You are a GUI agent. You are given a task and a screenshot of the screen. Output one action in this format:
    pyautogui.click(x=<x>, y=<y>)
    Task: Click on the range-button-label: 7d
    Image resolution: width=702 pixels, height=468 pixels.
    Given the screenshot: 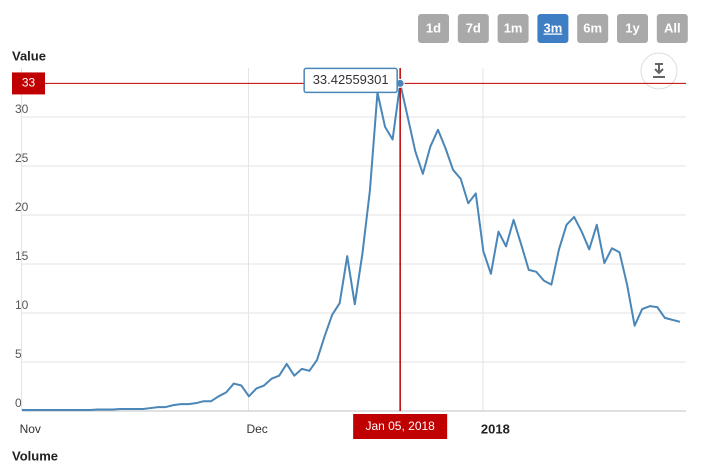 What is the action you would take?
    pyautogui.click(x=473, y=27)
    